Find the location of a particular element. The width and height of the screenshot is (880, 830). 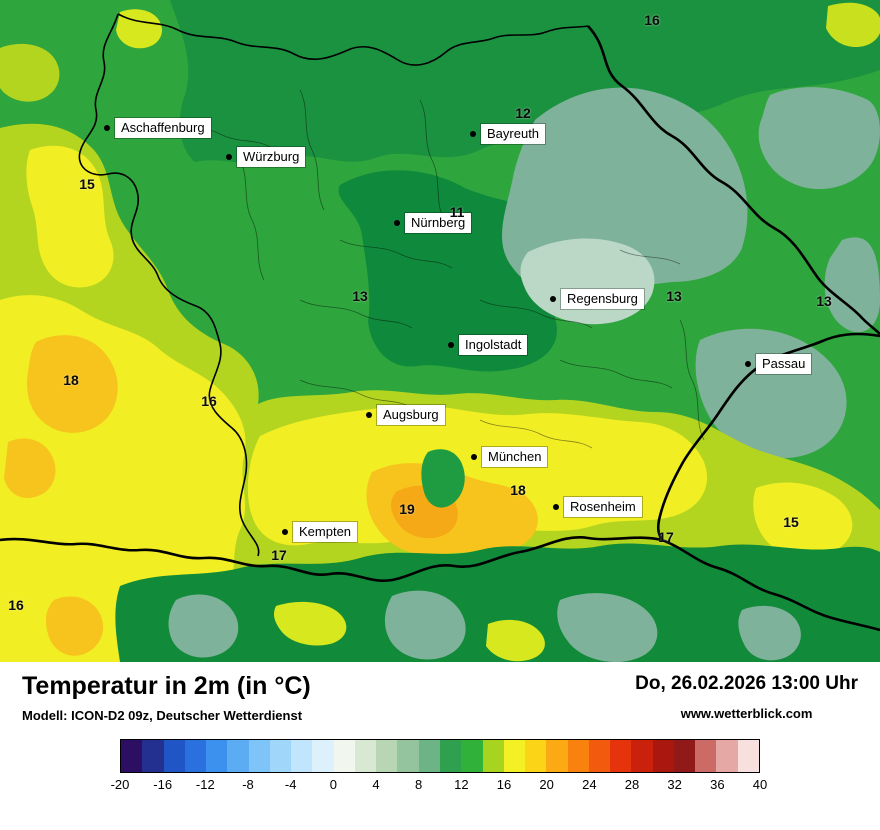

city-label: Würzburg is located at coordinates (271, 157).